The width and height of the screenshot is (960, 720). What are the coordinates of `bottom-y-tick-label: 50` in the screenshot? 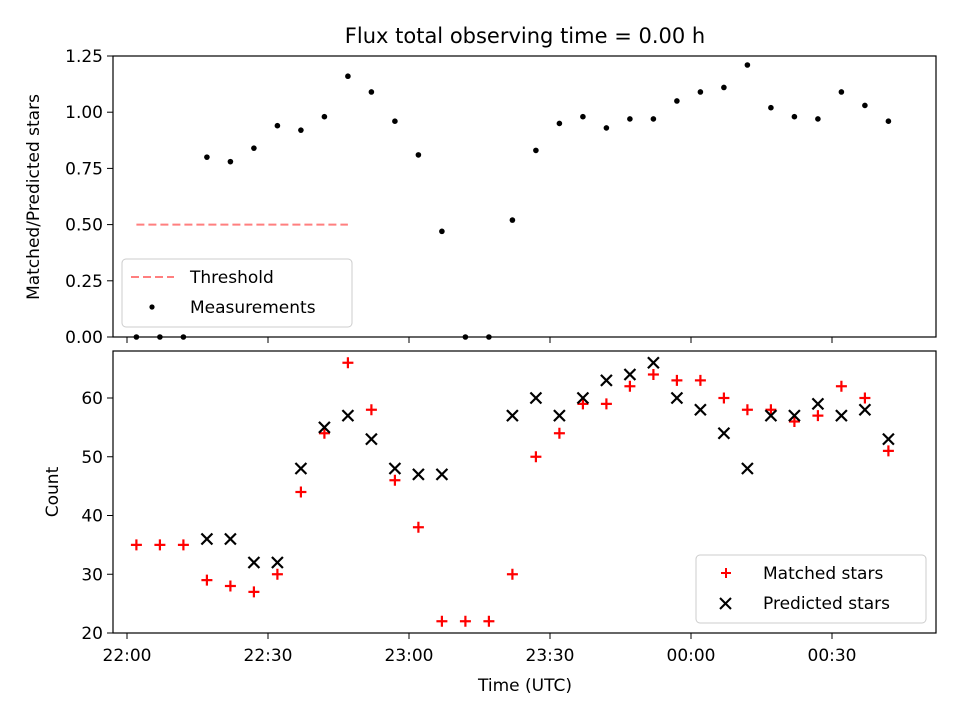 It's located at (92, 458).